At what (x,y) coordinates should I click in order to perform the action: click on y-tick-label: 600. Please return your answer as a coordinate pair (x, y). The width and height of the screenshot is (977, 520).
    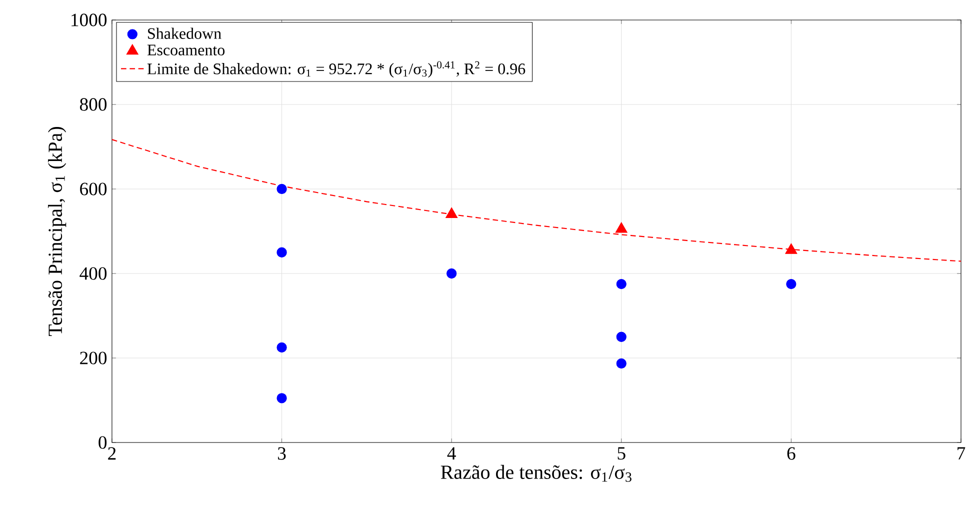
    Looking at the image, I should click on (93, 189).